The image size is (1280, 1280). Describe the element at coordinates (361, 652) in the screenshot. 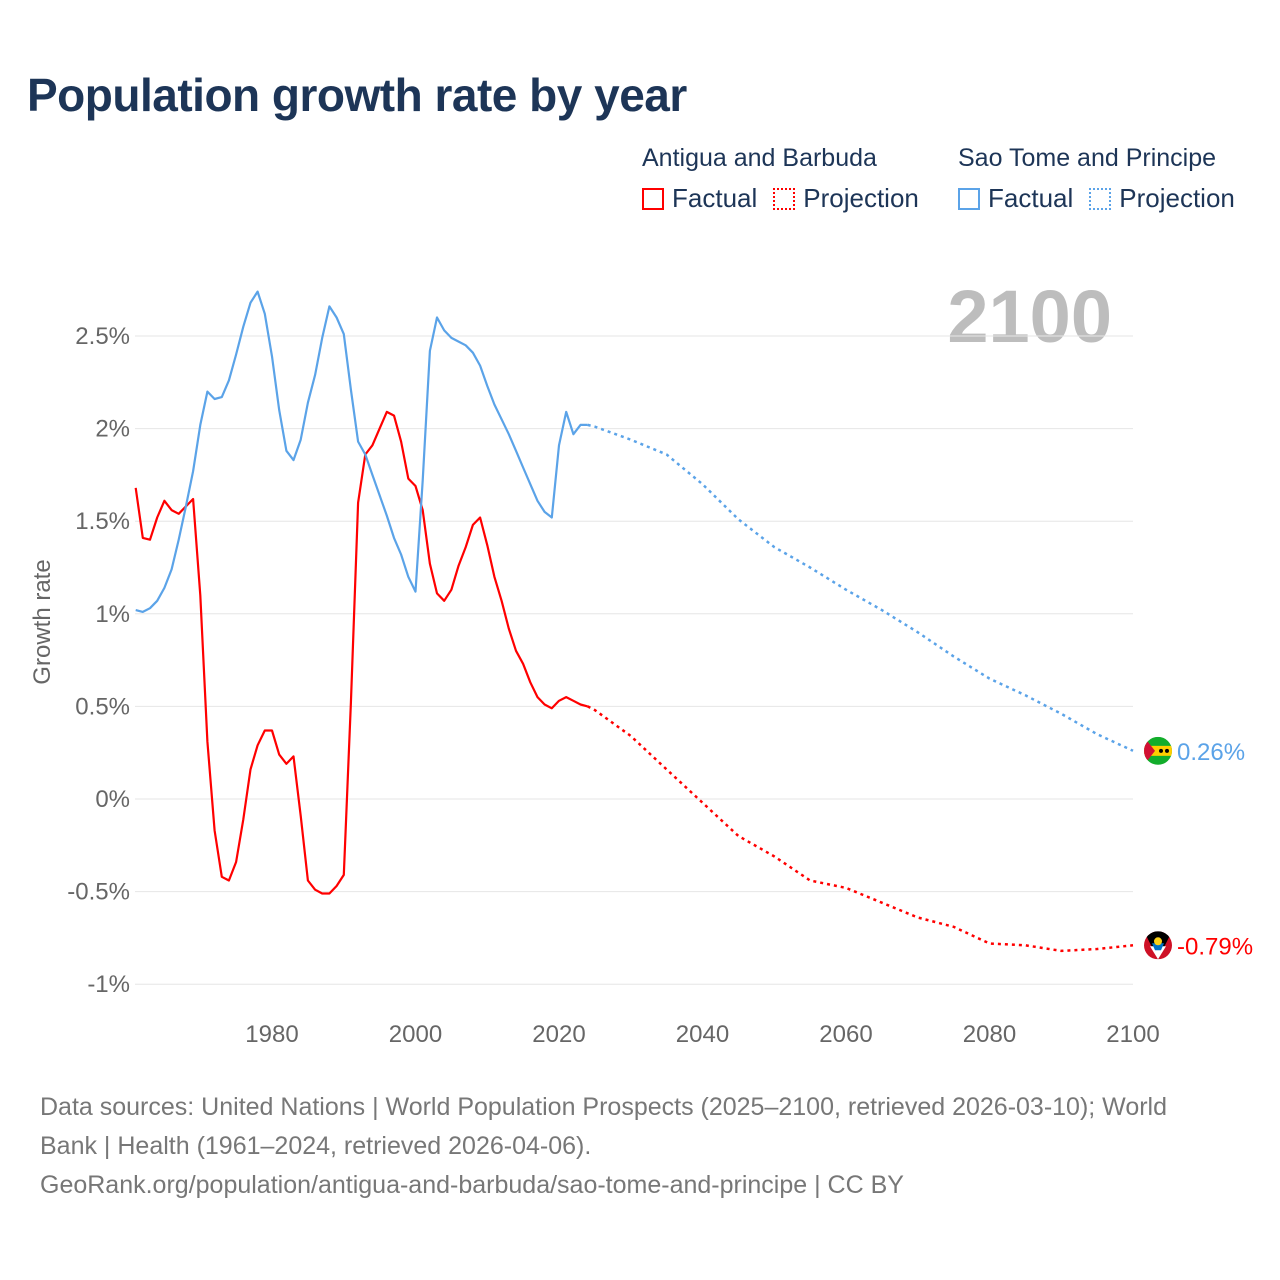

I see `antigua-and-barbuda-factual-line` at that location.